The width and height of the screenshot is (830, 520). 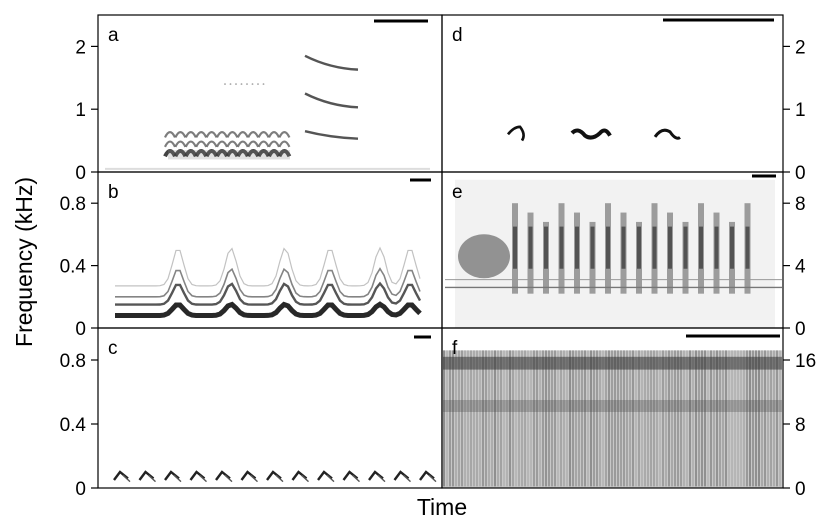 What do you see at coordinates (805, 361) in the screenshot?
I see `y-tick-label: 16` at bounding box center [805, 361].